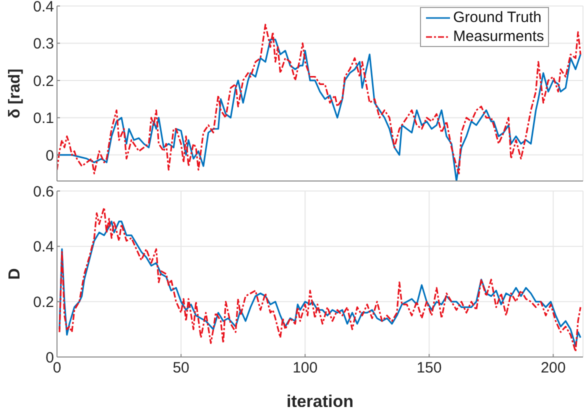  What do you see at coordinates (50, 155) in the screenshot?
I see `y-tick-label: 0` at bounding box center [50, 155].